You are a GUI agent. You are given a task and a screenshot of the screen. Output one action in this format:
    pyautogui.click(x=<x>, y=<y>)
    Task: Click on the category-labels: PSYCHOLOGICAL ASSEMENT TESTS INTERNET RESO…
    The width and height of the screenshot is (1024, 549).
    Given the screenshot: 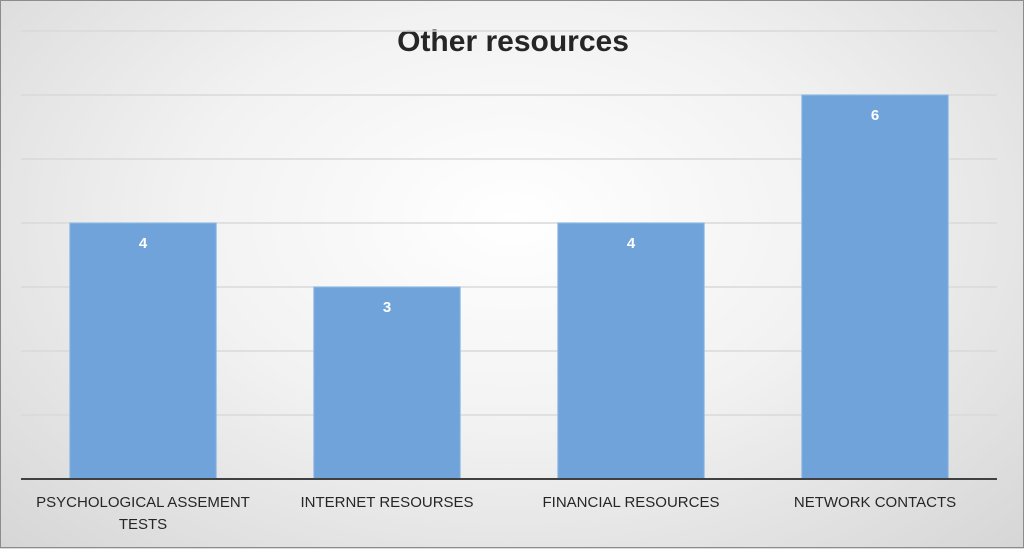 What is the action you would take?
    pyautogui.click(x=496, y=513)
    